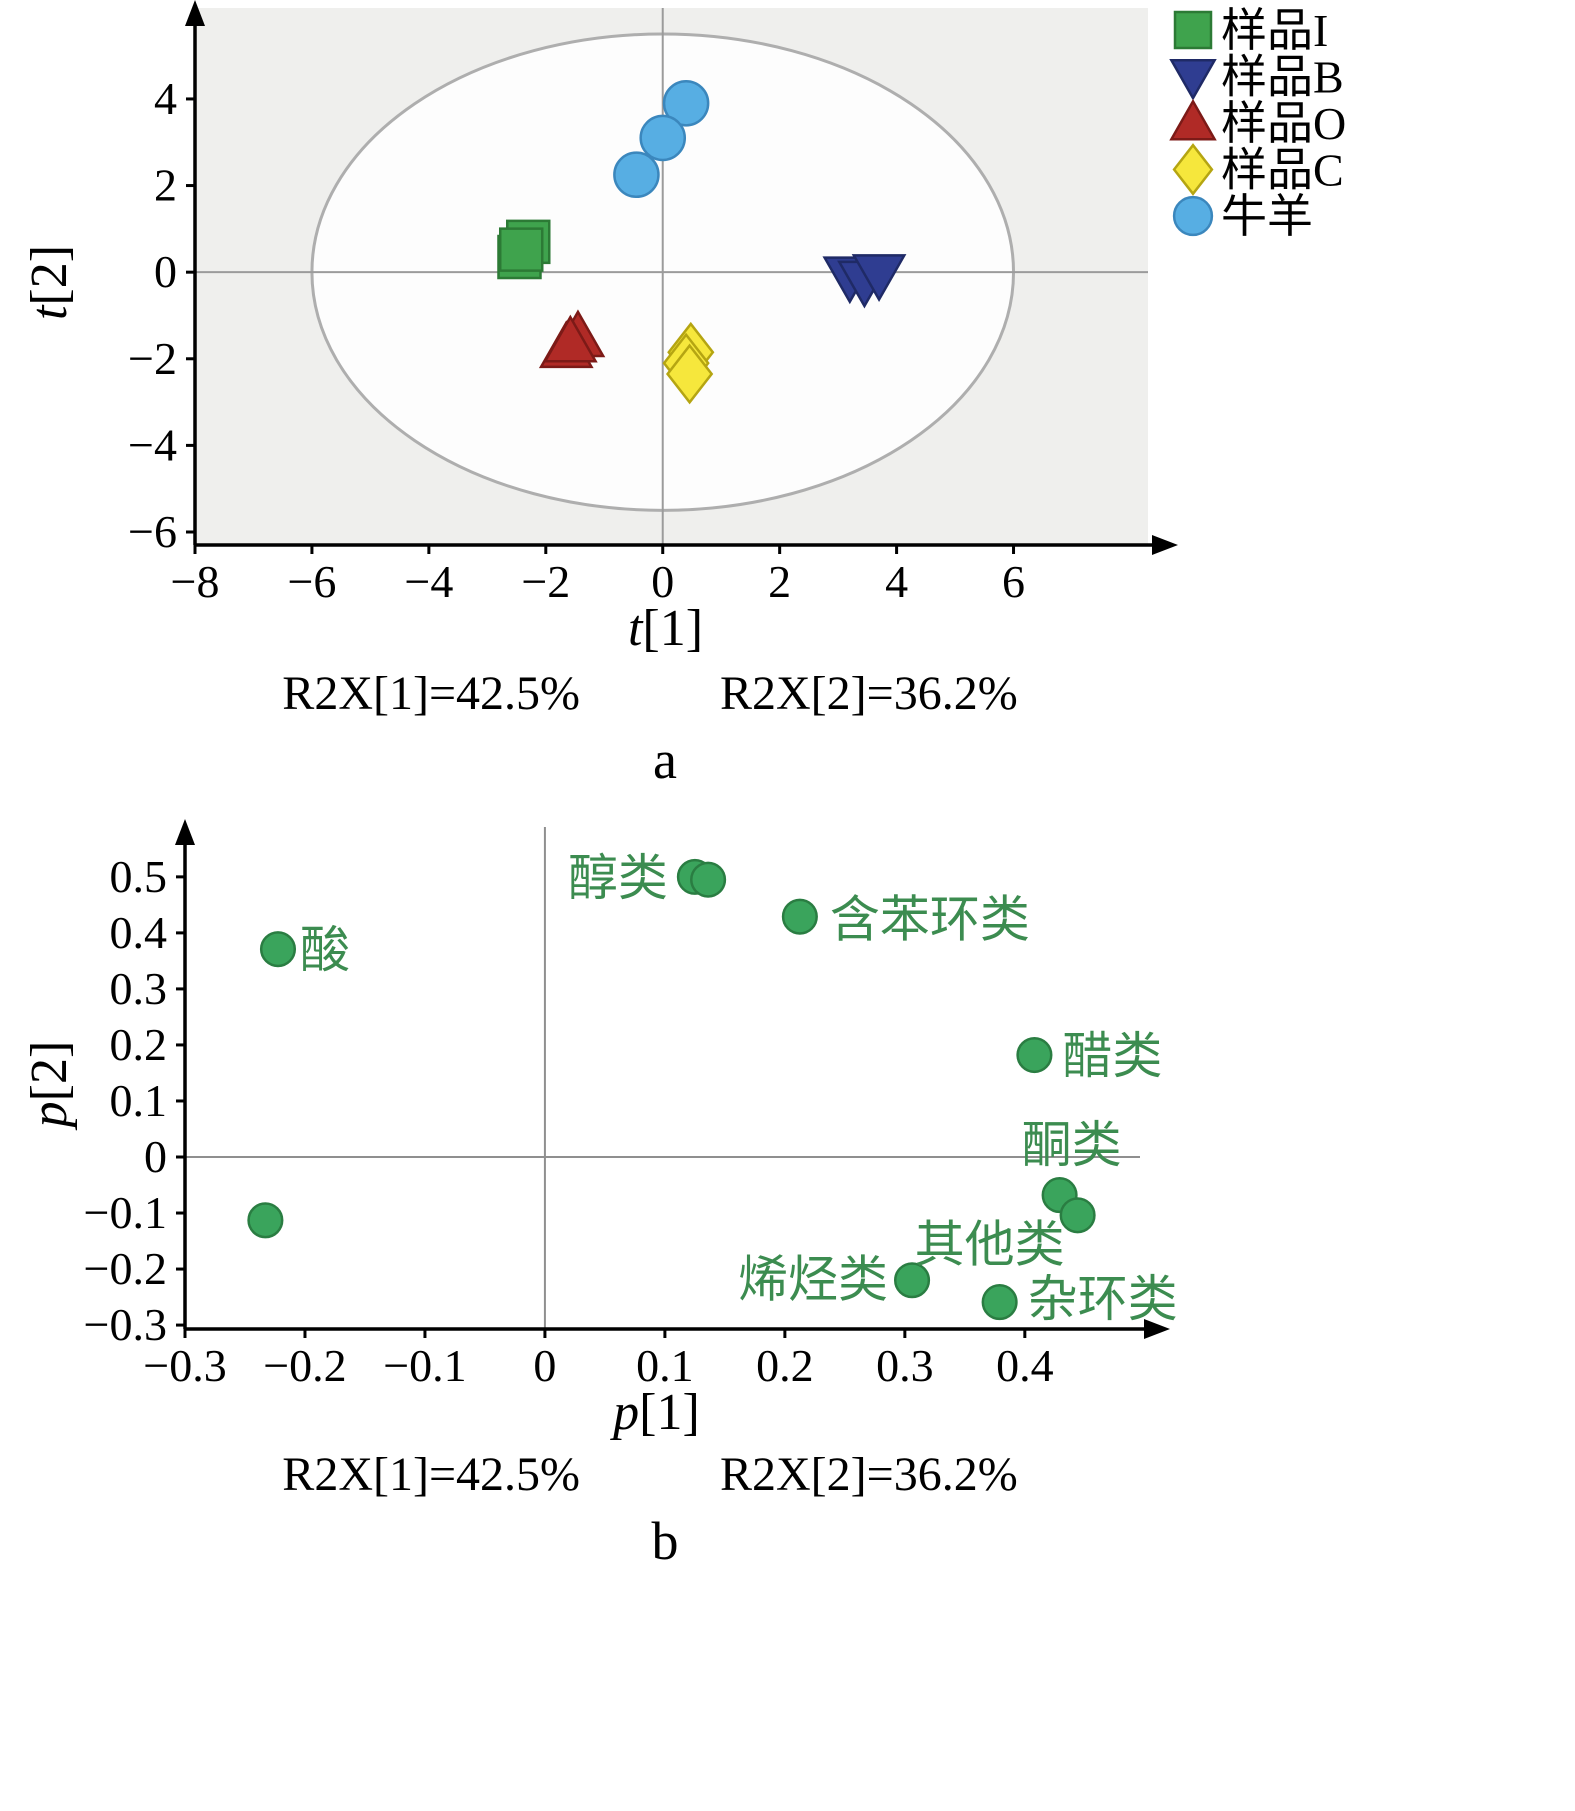 The image size is (1575, 1811). What do you see at coordinates (665, 628) in the screenshot?
I see `x-axis-title: t[1]` at bounding box center [665, 628].